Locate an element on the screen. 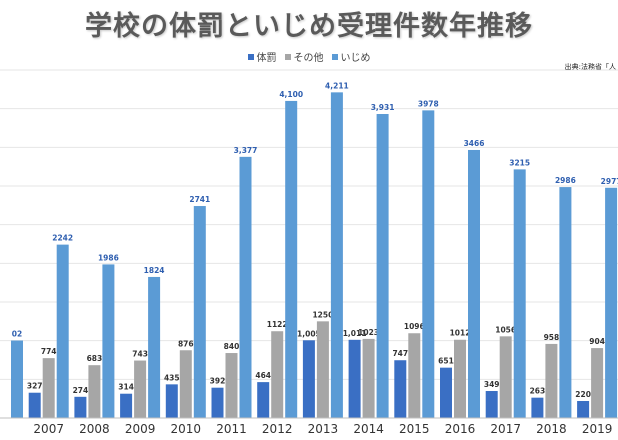 This screenshot has height=440, width=618. data-label-2-2008: 1986 is located at coordinates (108, 257).